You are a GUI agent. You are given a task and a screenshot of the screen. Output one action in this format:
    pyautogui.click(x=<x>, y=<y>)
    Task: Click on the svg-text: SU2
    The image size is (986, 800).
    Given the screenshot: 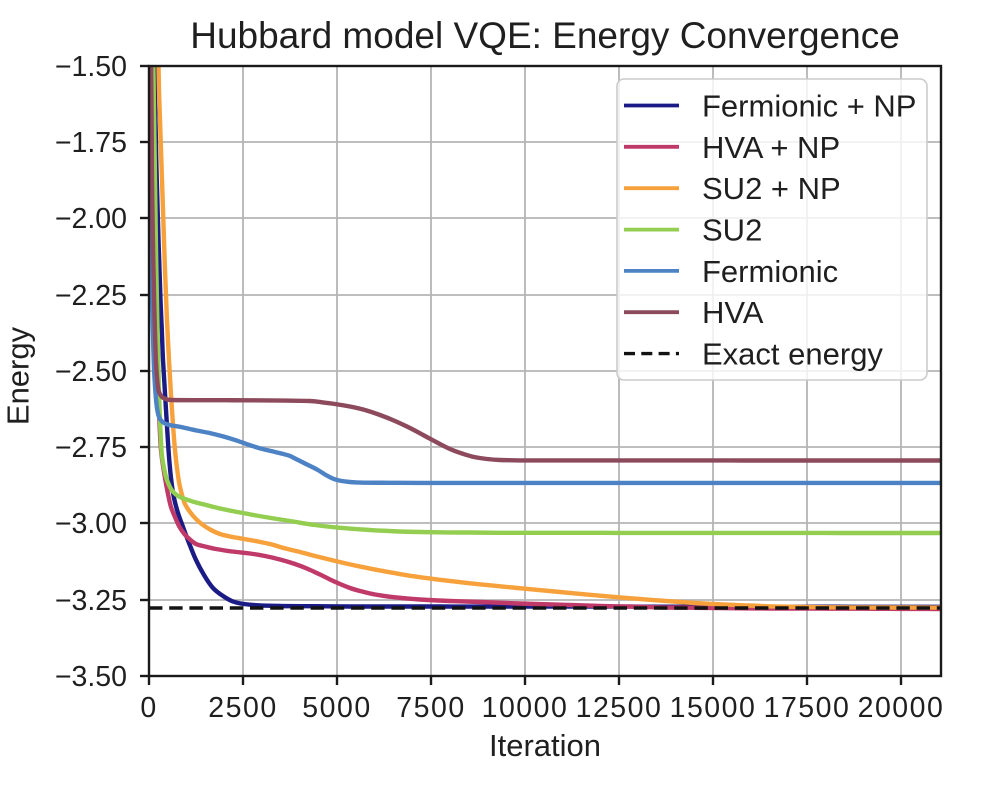 What is the action you would take?
    pyautogui.click(x=732, y=230)
    